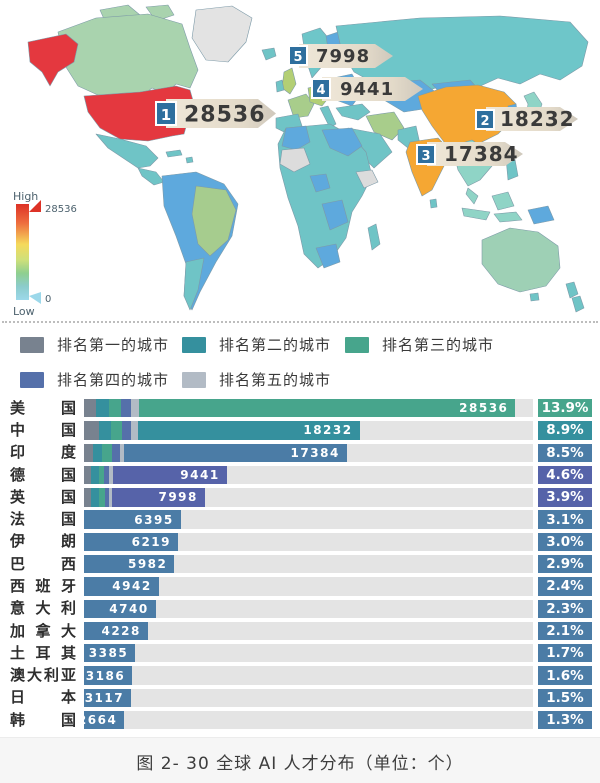  I want to click on bar-value: 3385, so click(108, 653).